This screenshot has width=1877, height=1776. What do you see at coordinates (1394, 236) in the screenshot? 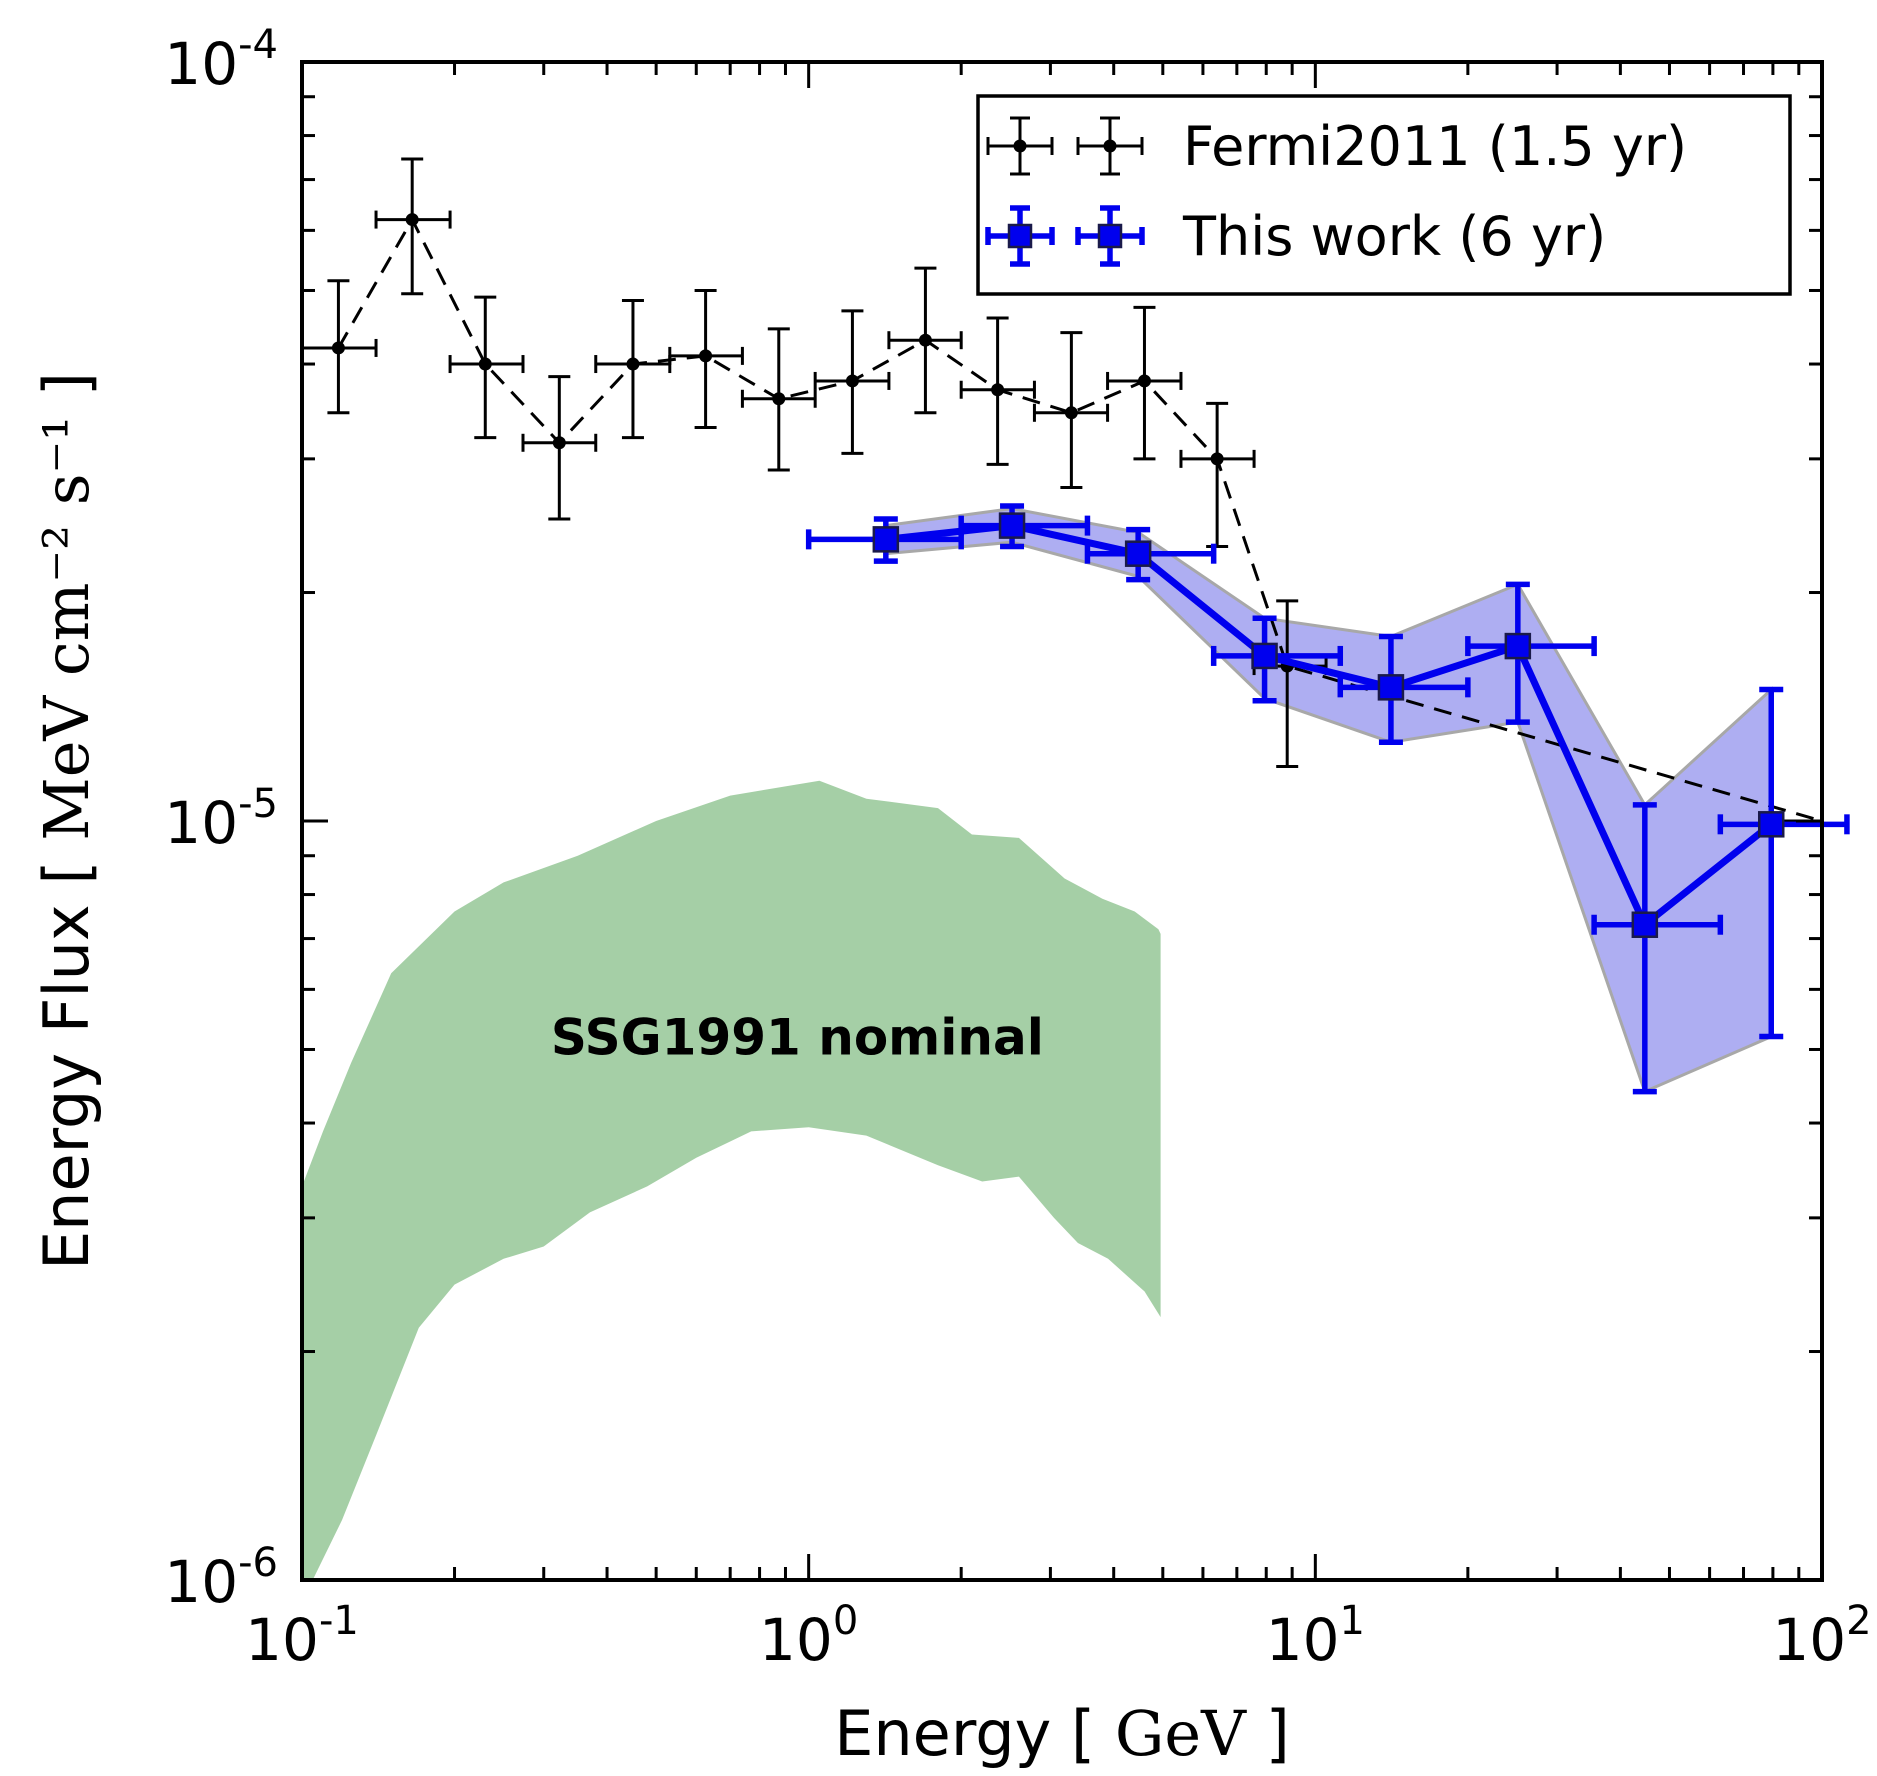
I see `legend-label: This work (6 yr)` at bounding box center [1394, 236].